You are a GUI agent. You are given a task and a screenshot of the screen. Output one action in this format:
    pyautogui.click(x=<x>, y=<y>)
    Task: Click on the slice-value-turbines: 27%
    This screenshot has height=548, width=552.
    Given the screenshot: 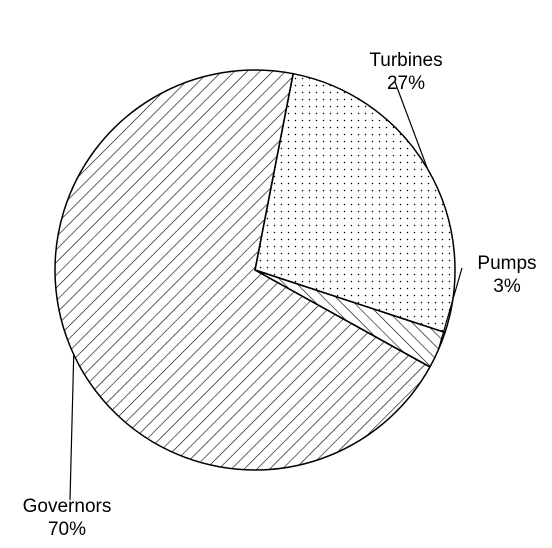 What is the action you would take?
    pyautogui.click(x=406, y=83)
    